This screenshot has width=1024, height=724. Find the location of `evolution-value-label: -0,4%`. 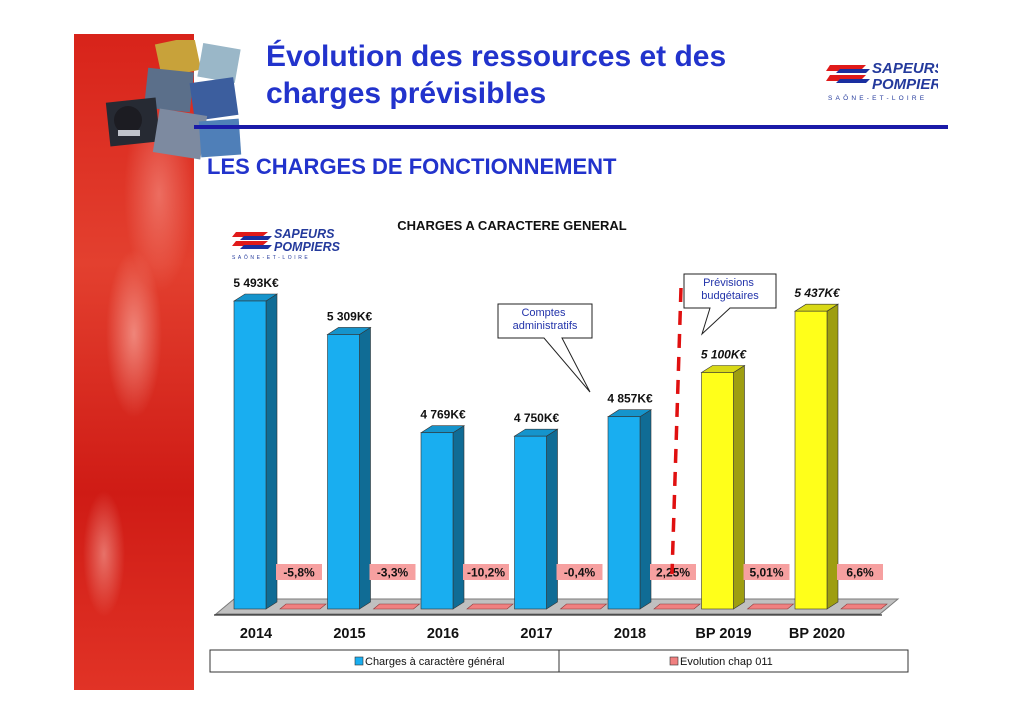

evolution-value-label: -0,4% is located at coordinates (580, 573).